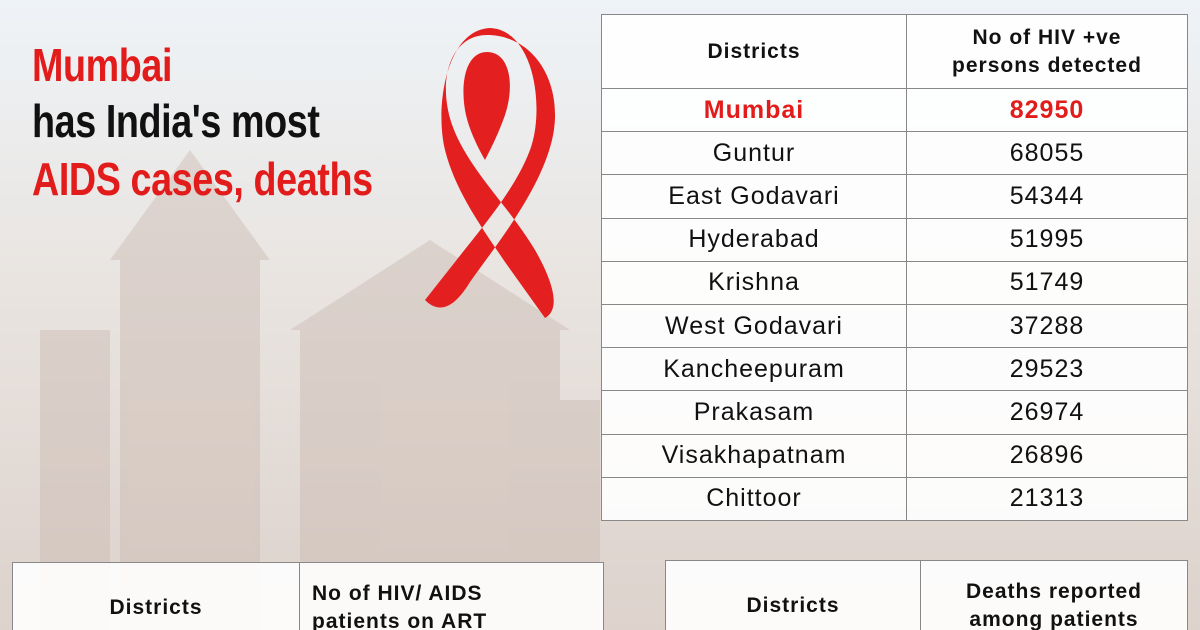  I want to click on count-cell: 21313, so click(1047, 498).